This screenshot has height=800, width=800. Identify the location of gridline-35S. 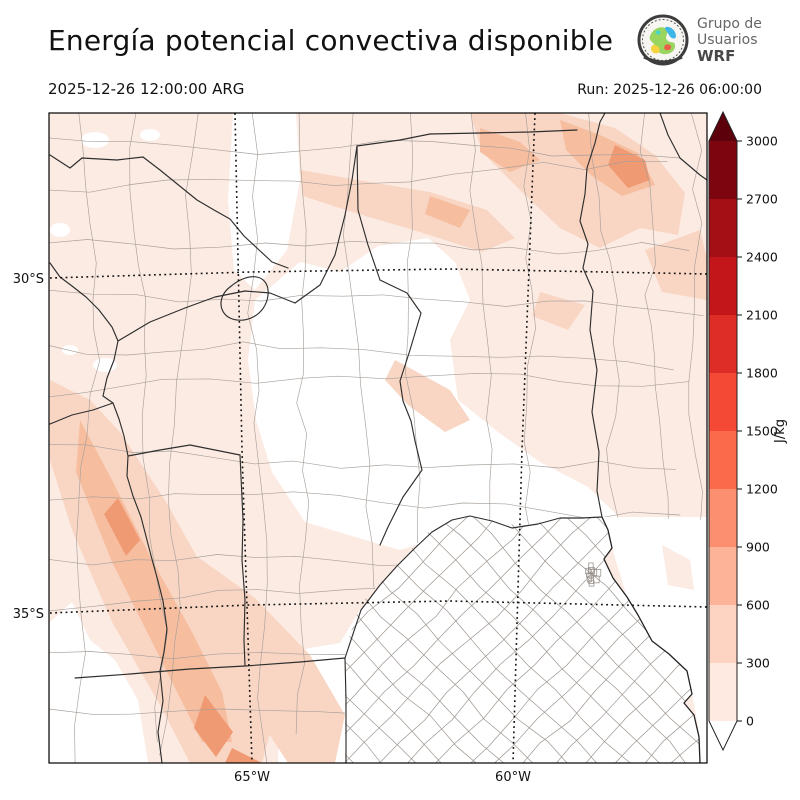
(378, 607).